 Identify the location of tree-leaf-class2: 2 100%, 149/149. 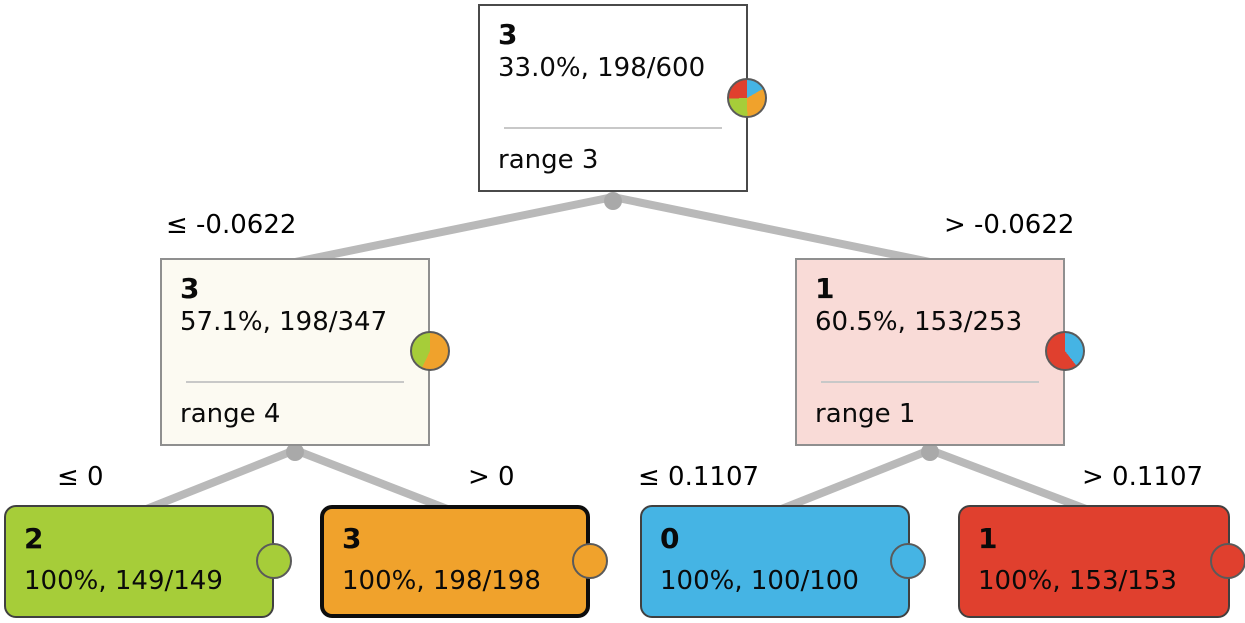
(139, 561).